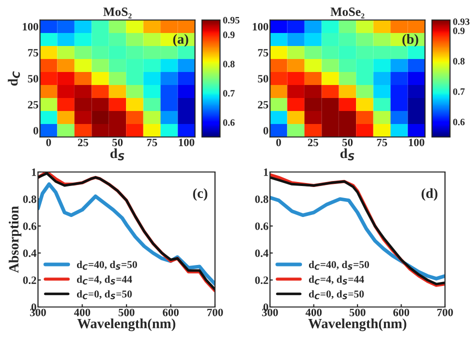 This screenshot has height=337, width=474. I want to click on annotation: (c), so click(200, 194).